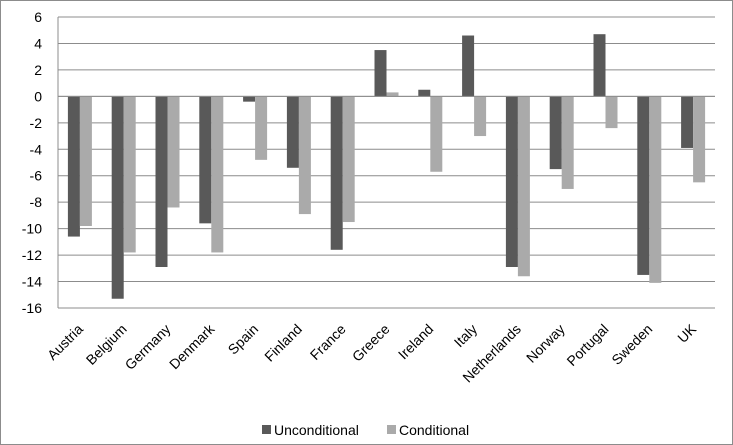  I want to click on legend: Unconditional Conditional, so click(365, 430).